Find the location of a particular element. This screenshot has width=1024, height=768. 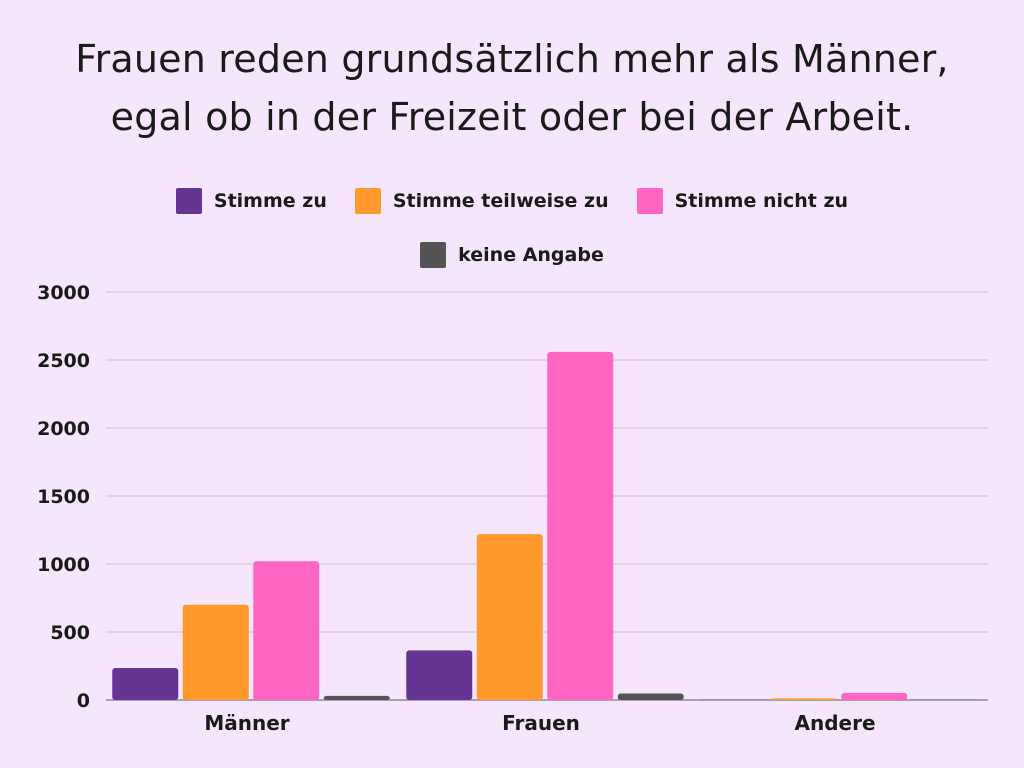

y-tick-label-2500: 2500 is located at coordinates (63, 361).